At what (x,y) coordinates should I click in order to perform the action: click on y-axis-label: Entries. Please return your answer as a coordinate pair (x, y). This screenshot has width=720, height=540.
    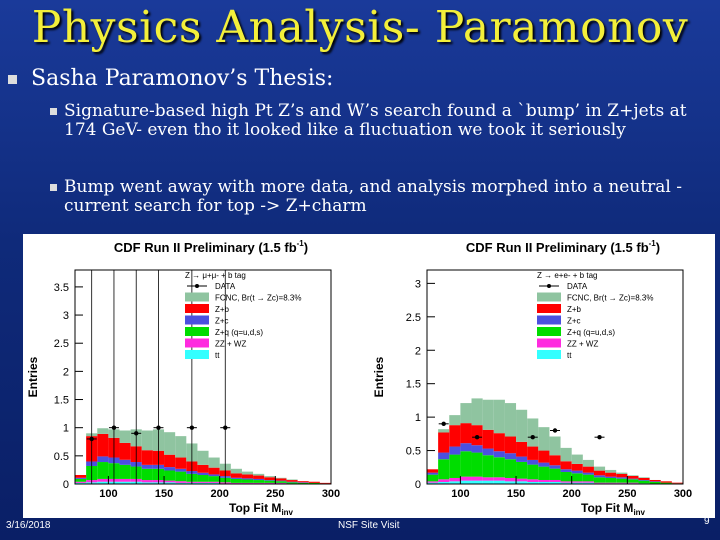
    Looking at the image, I should click on (33, 376).